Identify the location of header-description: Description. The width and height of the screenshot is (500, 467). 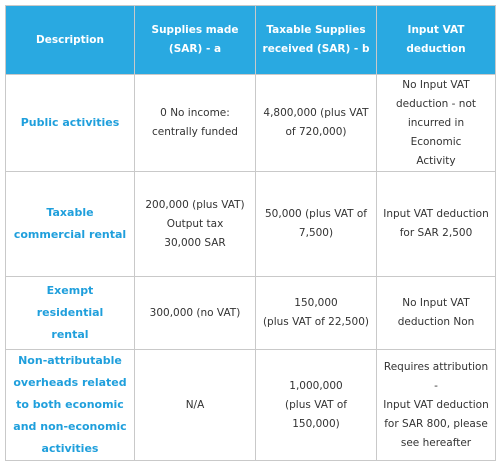
(70, 40).